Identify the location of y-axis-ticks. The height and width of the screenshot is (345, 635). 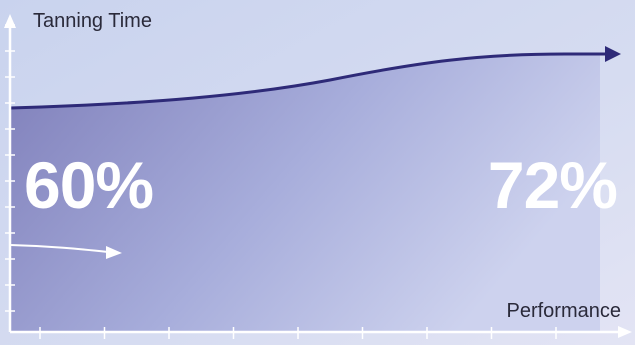
(10, 168).